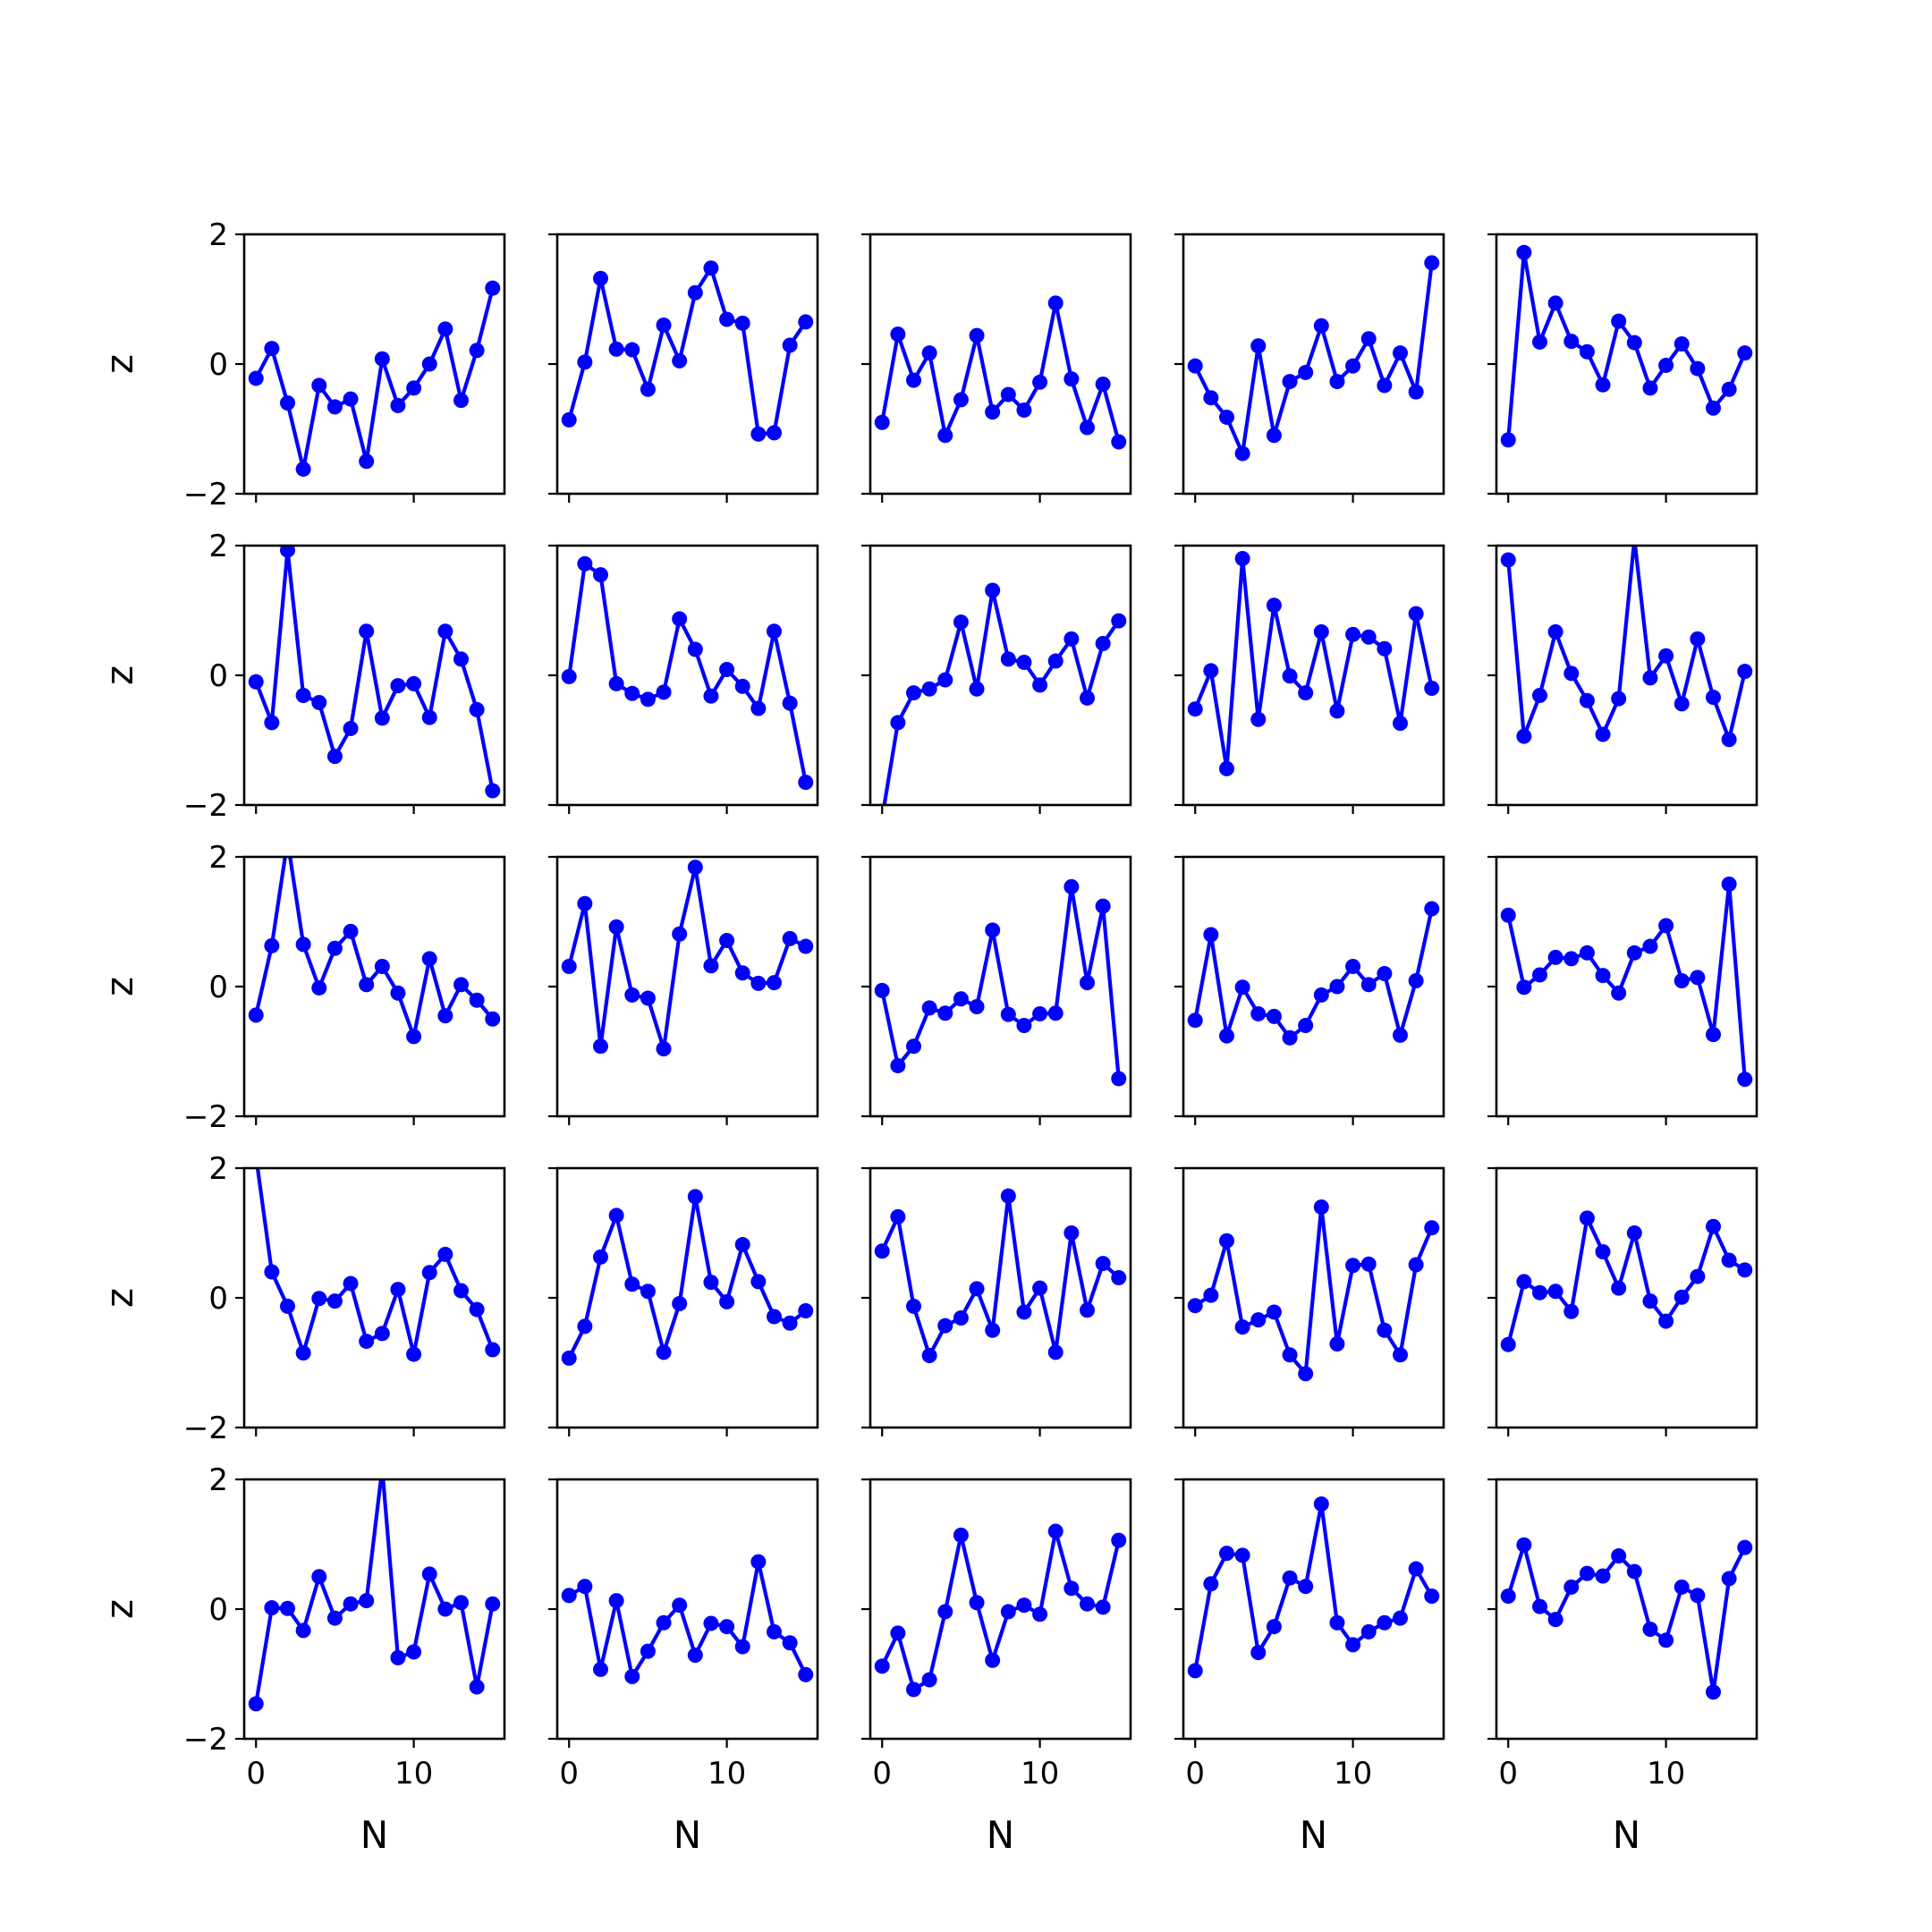 This screenshot has width=1932, height=1932. Describe the element at coordinates (256, 1774) in the screenshot. I see `x-tick-label: 0` at that location.